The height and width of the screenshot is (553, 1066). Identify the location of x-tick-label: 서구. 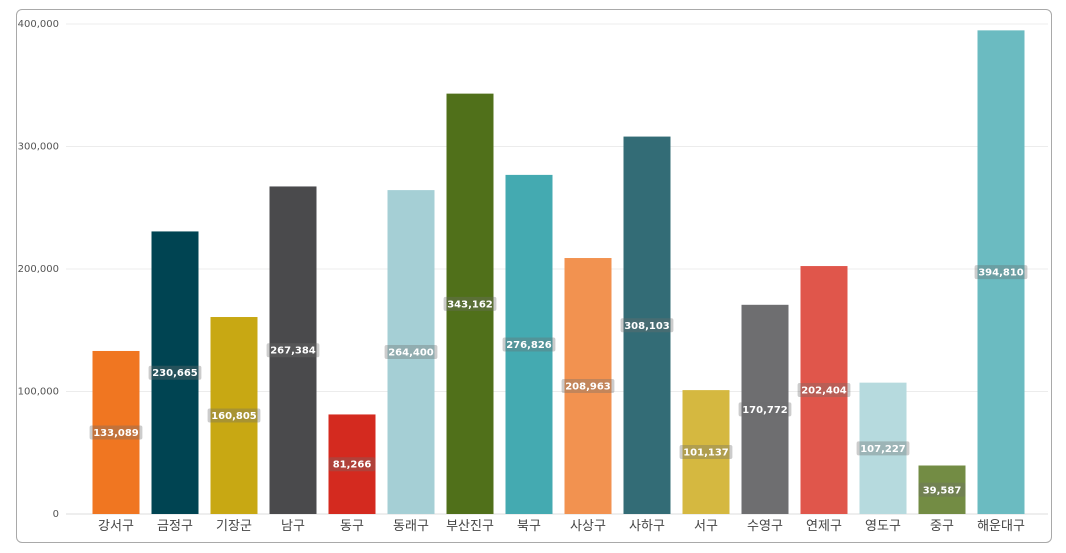
(706, 526).